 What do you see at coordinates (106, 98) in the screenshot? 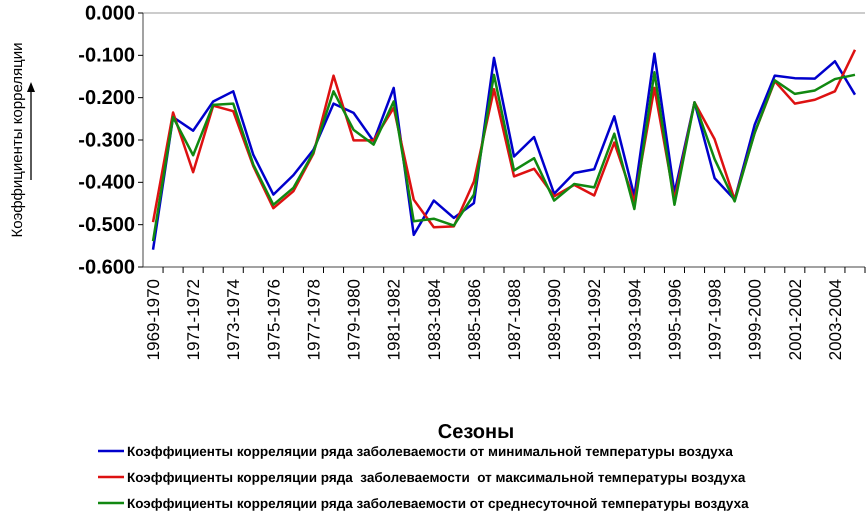
I see `y-tick-label: -0.200` at bounding box center [106, 98].